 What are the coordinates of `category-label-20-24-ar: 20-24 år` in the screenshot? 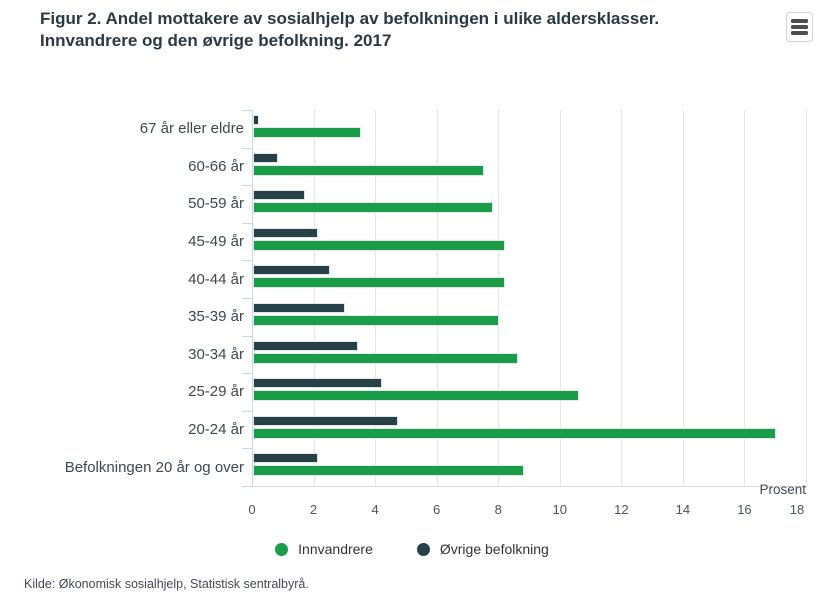 It's located at (216, 430).